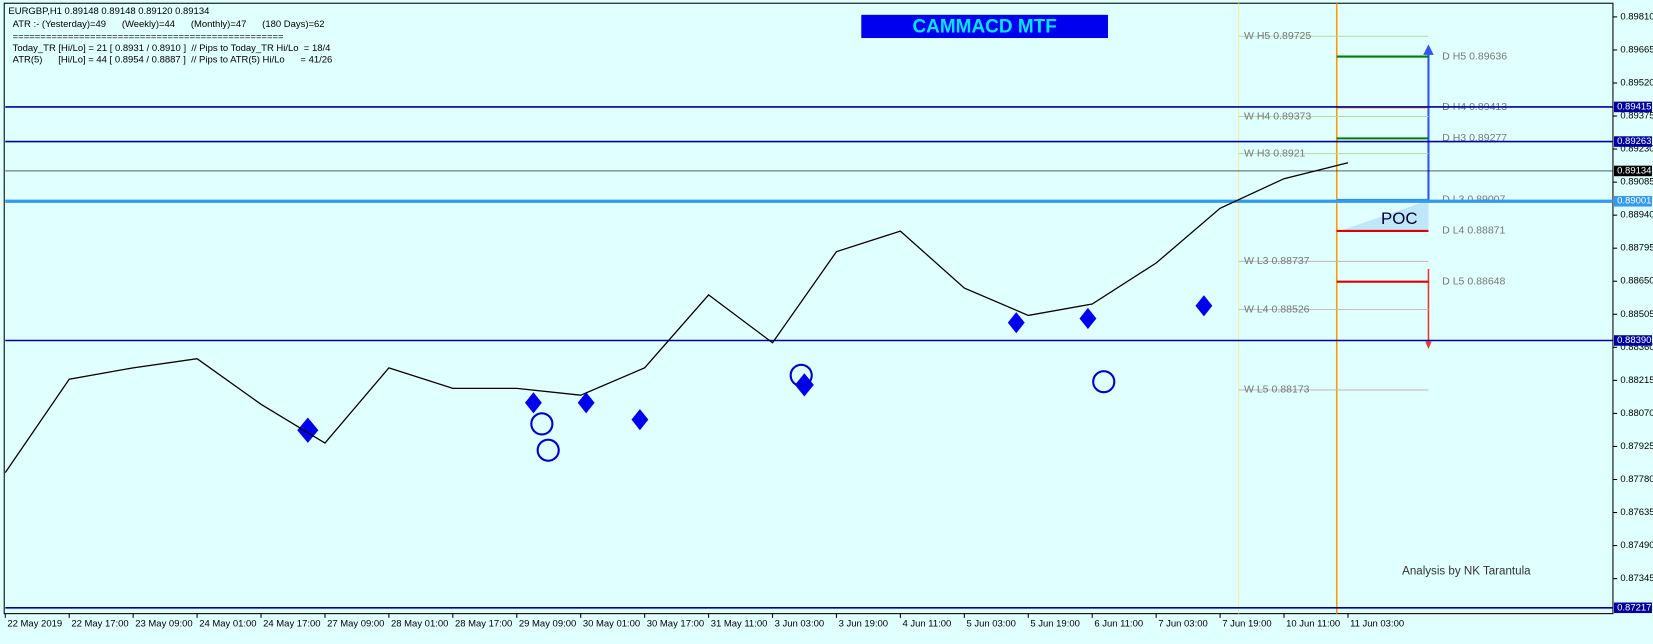 This screenshot has height=644, width=1653. I want to click on weekly-pivot-label: W H5 0.89725, so click(1277, 36).